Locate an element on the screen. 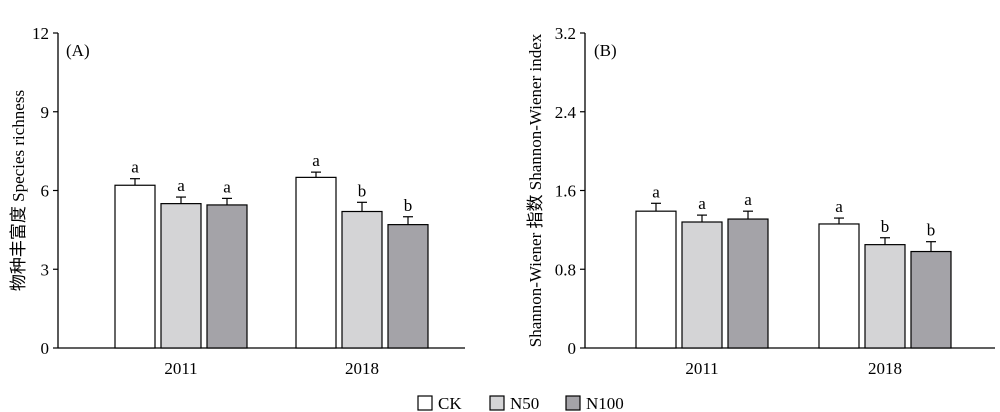 The width and height of the screenshot is (1000, 412). y-tick-label: 2.4 is located at coordinates (566, 112).